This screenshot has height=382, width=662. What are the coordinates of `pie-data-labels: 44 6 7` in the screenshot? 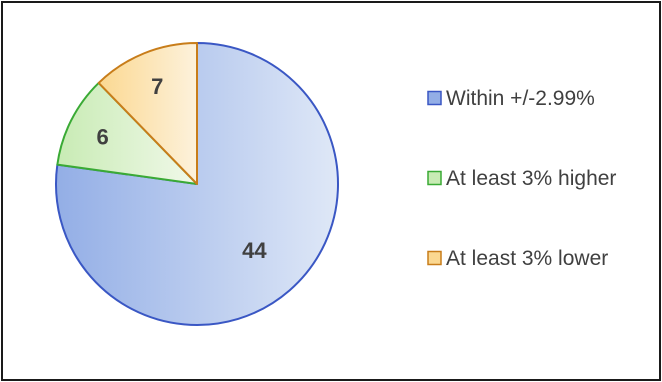 It's located at (182, 168).